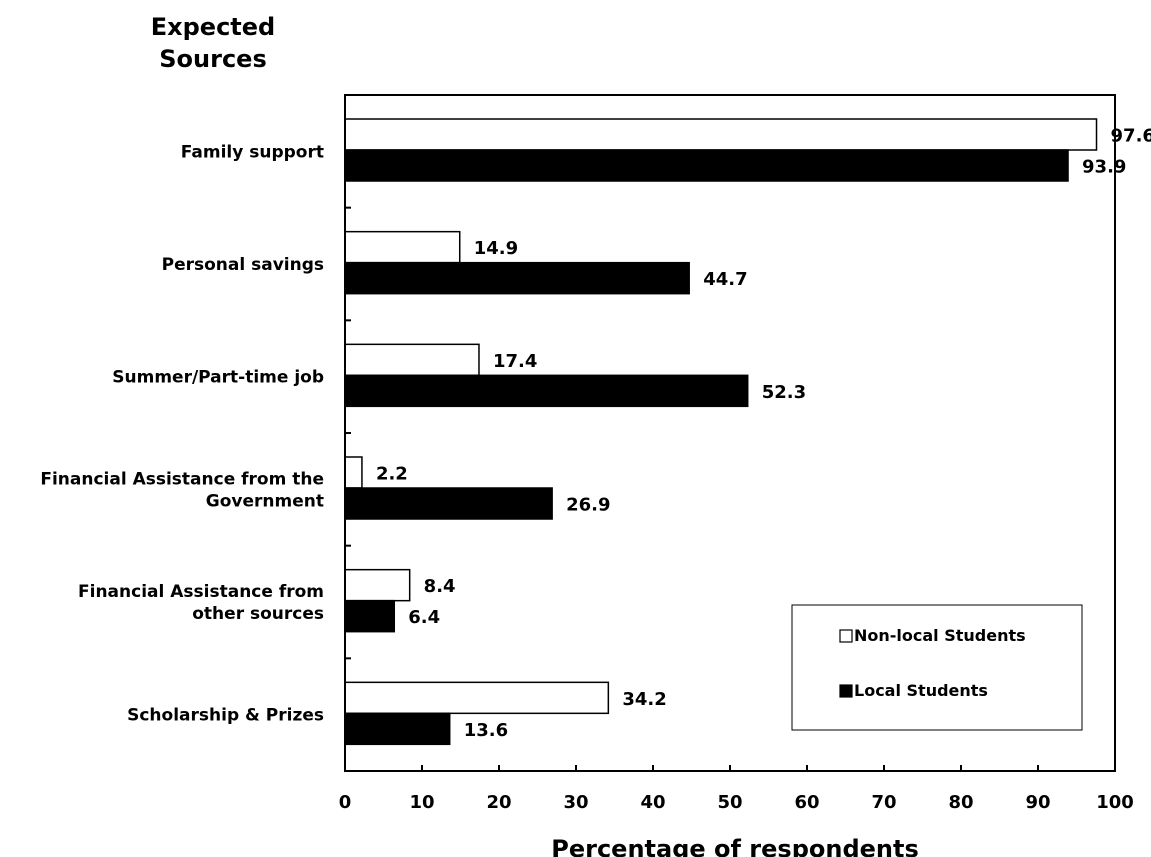 This screenshot has height=857, width=1151. What do you see at coordinates (182, 479) in the screenshot?
I see `category-label-line: Financial Assistance from the` at bounding box center [182, 479].